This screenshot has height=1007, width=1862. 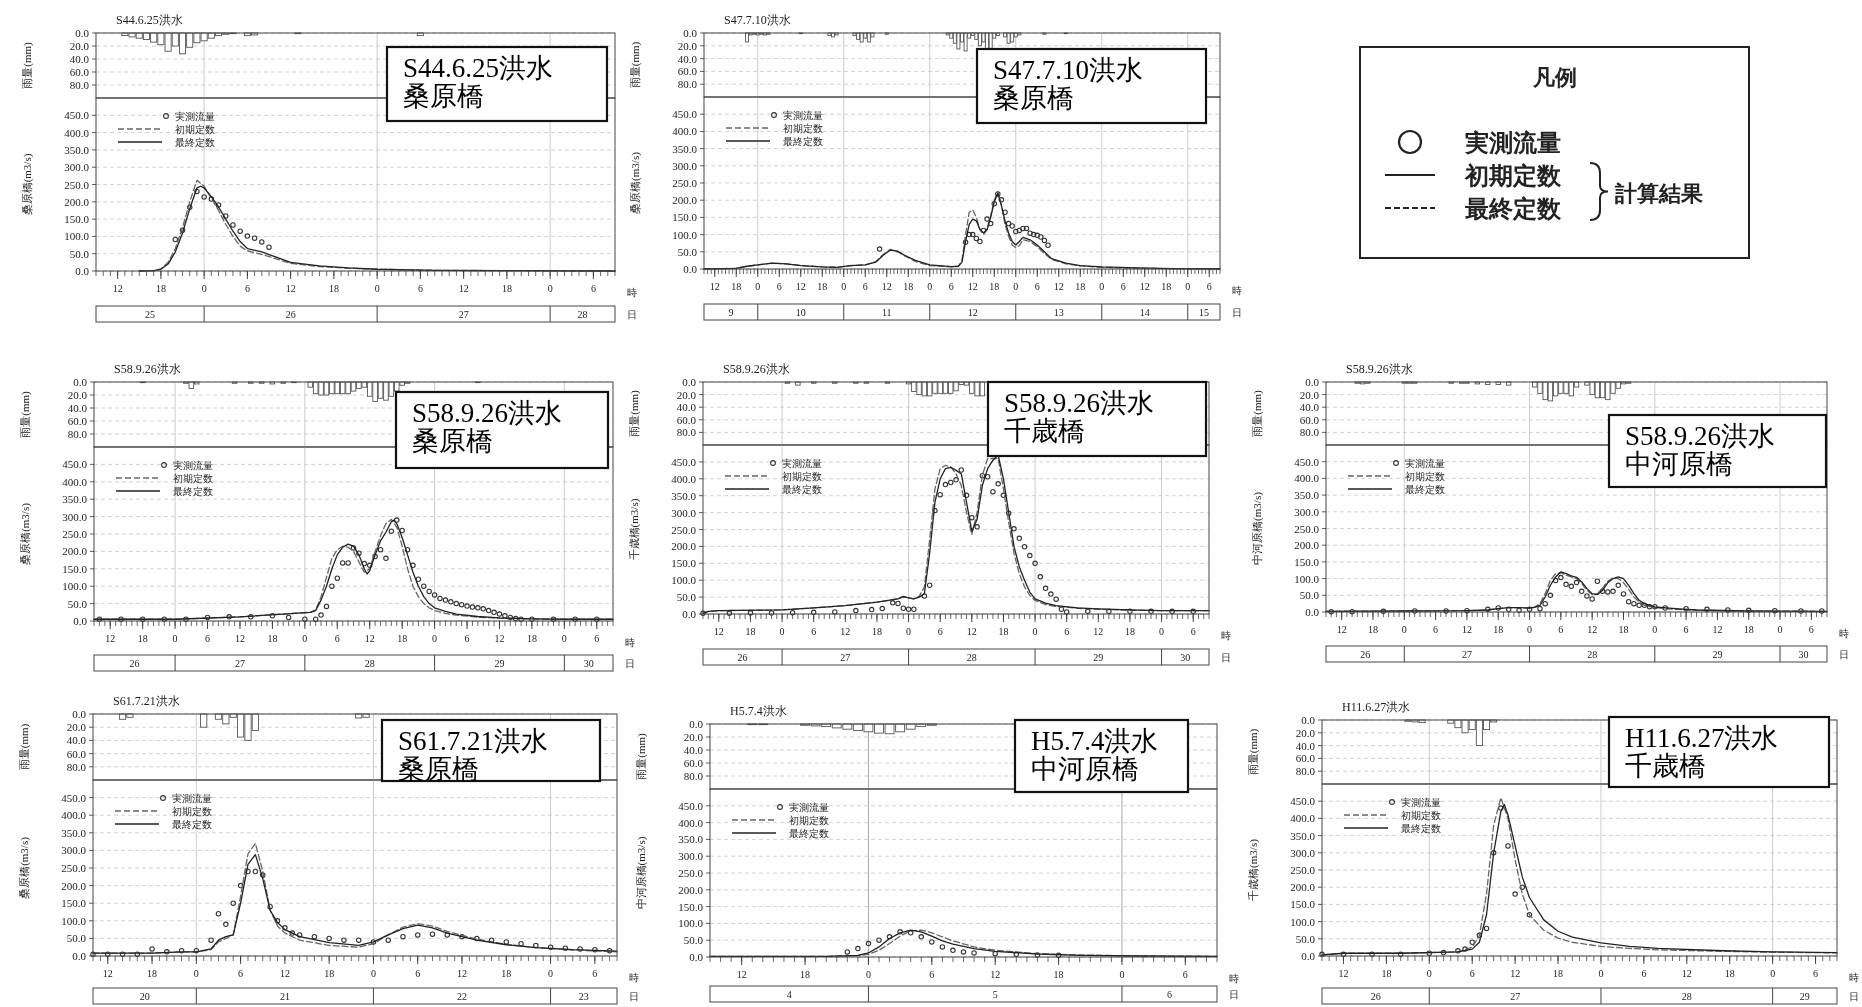 I want to click on x2-tick-label: 4, so click(x=789, y=994).